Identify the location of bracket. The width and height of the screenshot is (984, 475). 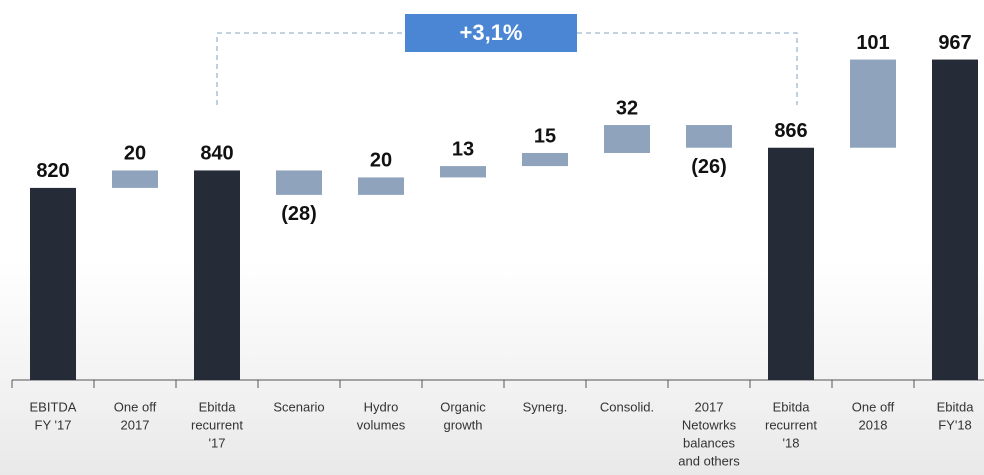
(507, 68).